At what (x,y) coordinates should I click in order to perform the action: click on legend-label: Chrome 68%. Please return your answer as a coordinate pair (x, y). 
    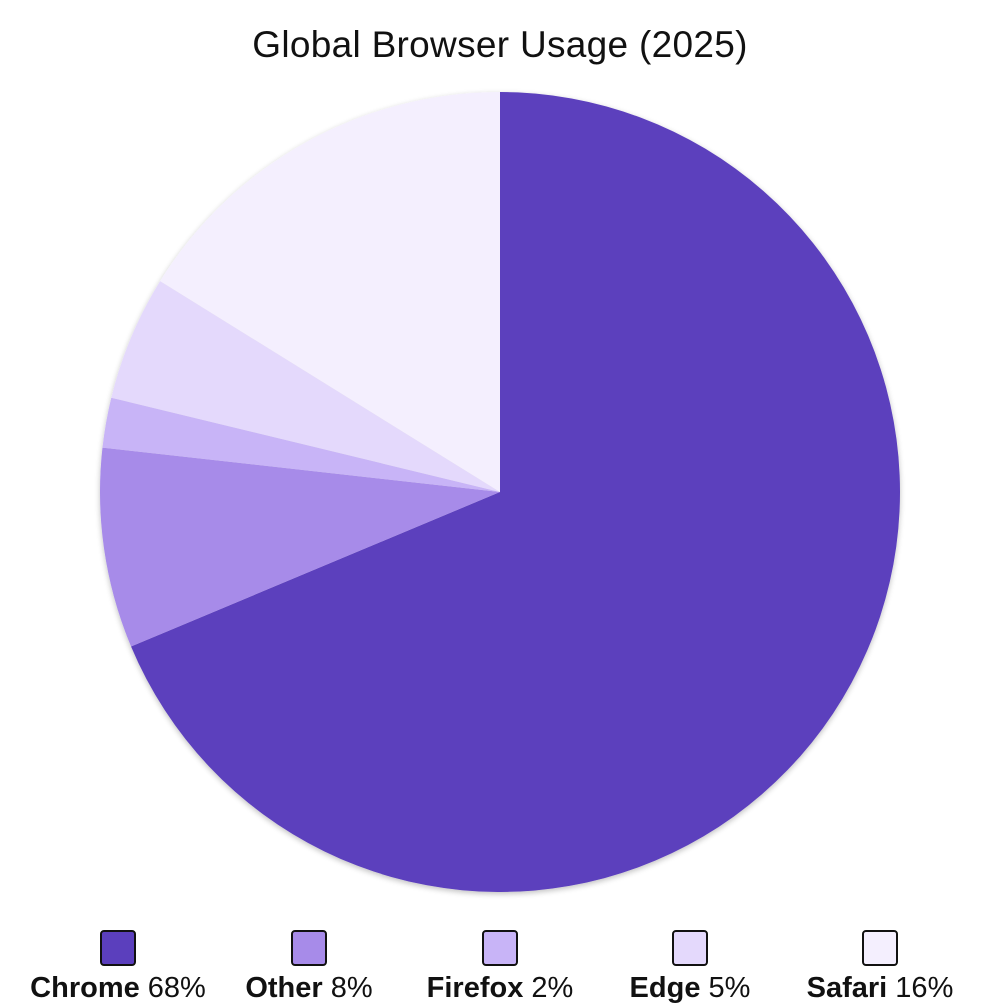
    Looking at the image, I should click on (118, 988).